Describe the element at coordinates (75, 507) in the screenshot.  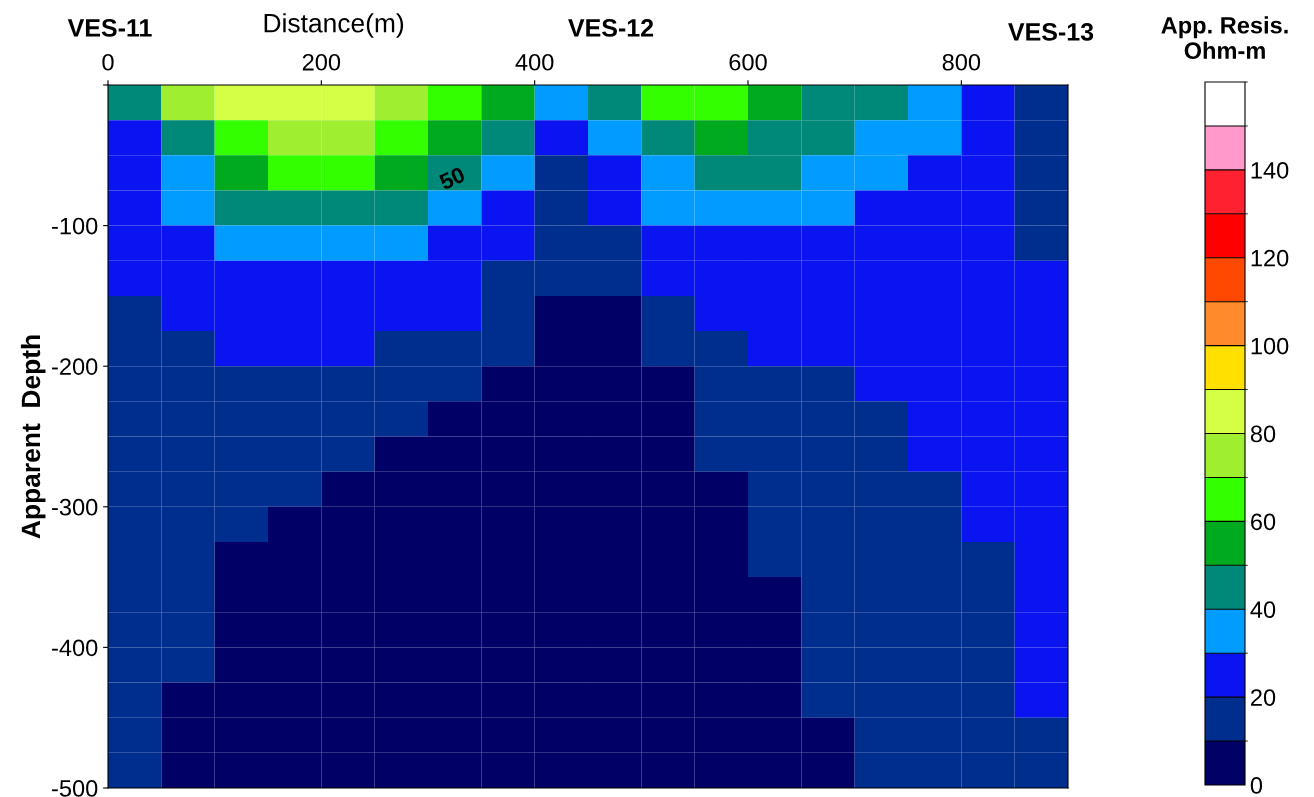
I see `y-tick-label: -300` at that location.